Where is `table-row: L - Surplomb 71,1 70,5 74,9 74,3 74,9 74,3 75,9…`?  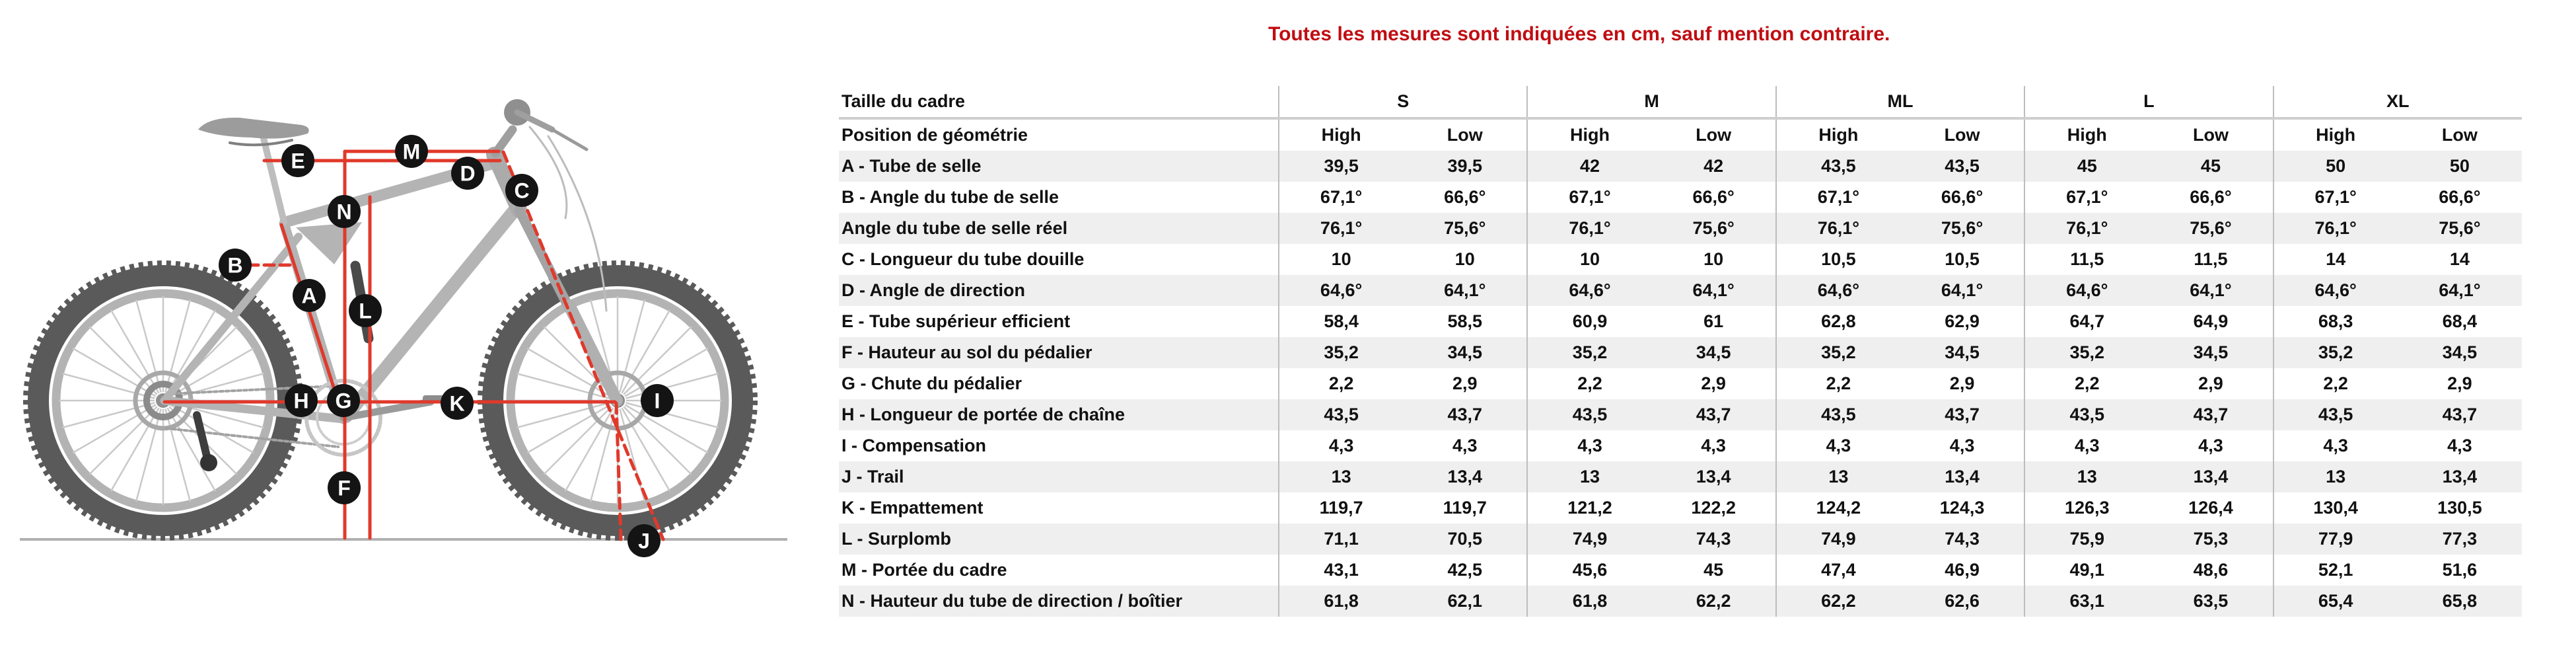
table-row: L - Surplomb 71,1 70,5 74,9 74,3 74,9 74,3 75,9… is located at coordinates (1680, 539).